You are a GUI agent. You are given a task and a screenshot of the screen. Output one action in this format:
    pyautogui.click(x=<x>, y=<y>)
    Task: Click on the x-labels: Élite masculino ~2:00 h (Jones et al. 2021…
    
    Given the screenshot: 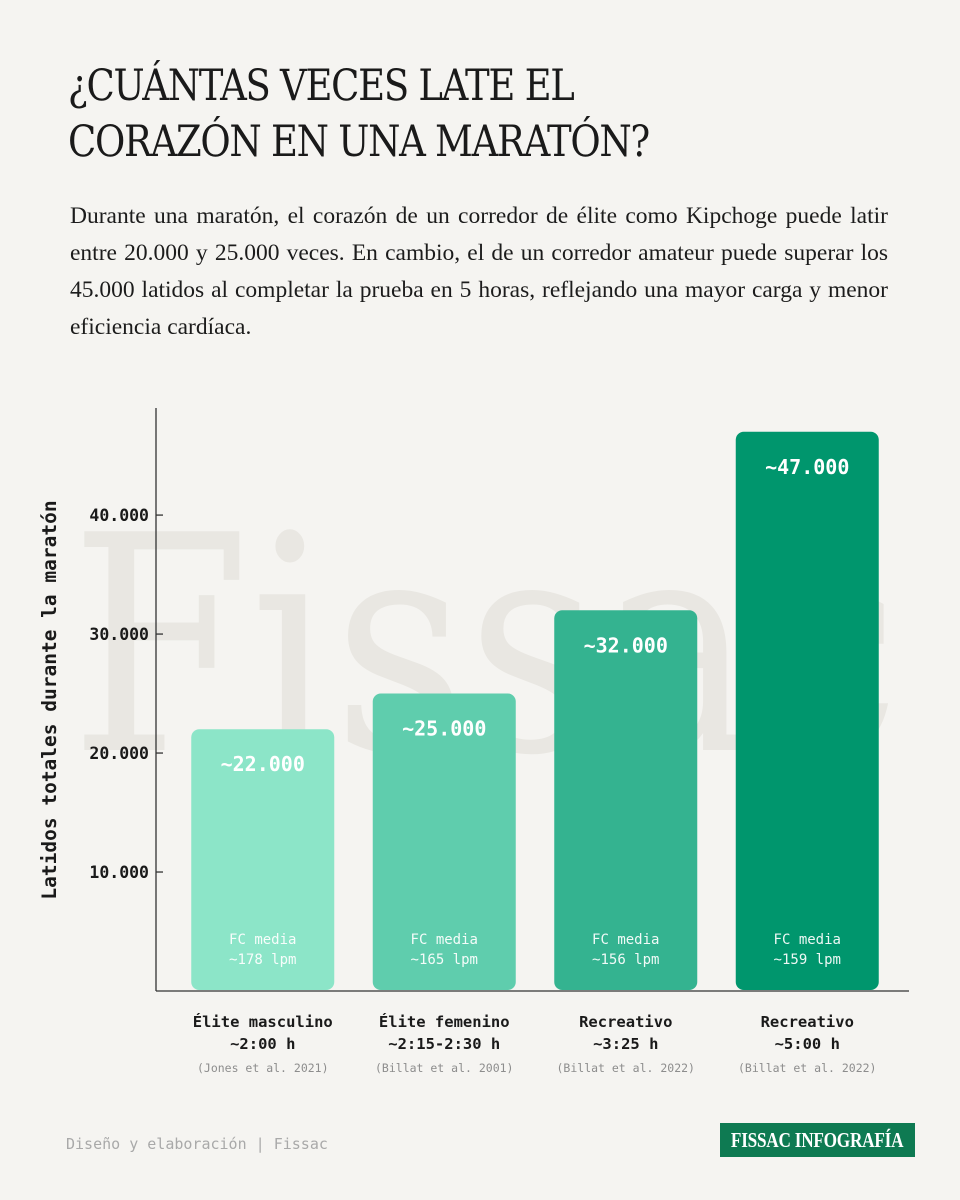 What is the action you would take?
    pyautogui.click(x=535, y=1043)
    